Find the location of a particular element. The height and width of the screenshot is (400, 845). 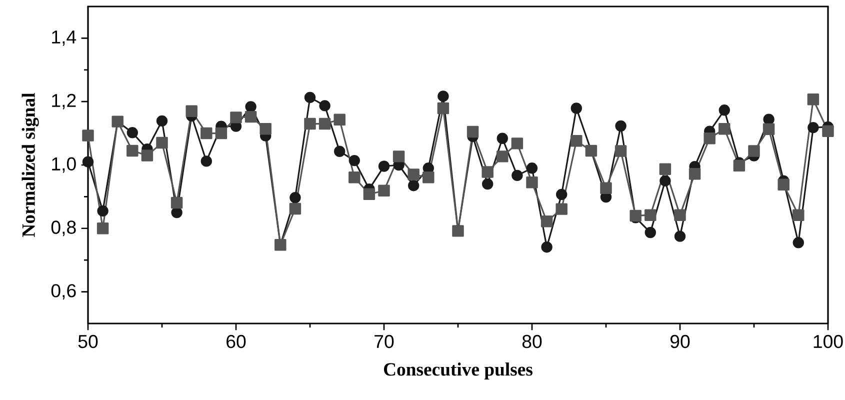

x-tick-label: 50 is located at coordinates (88, 341).